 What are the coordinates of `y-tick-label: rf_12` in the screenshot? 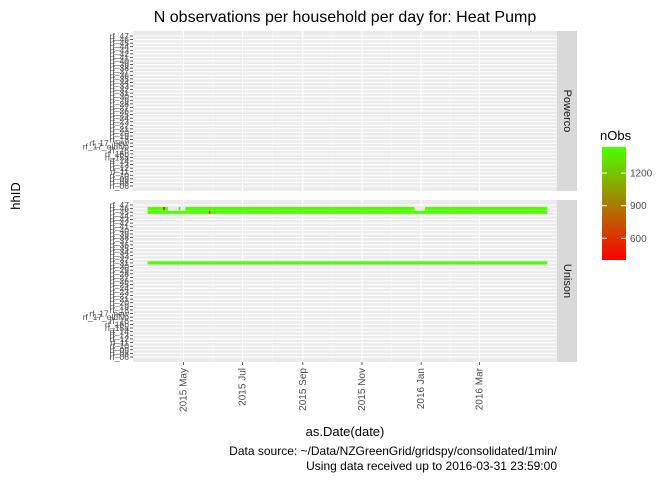 It's located at (120, 339).